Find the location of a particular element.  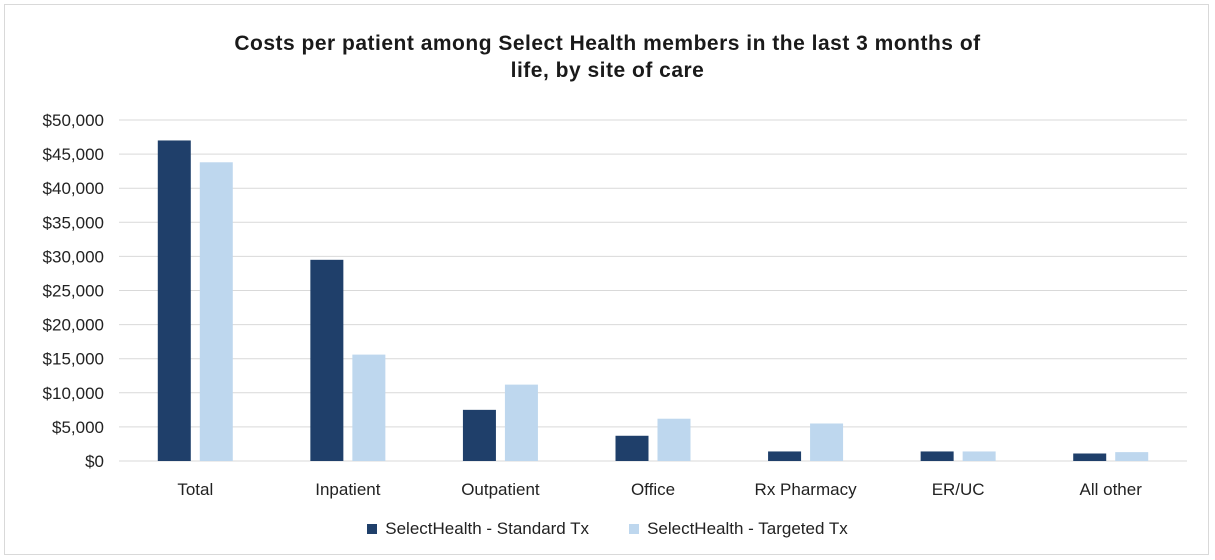

bar-targeted-er-uc is located at coordinates (979, 456).